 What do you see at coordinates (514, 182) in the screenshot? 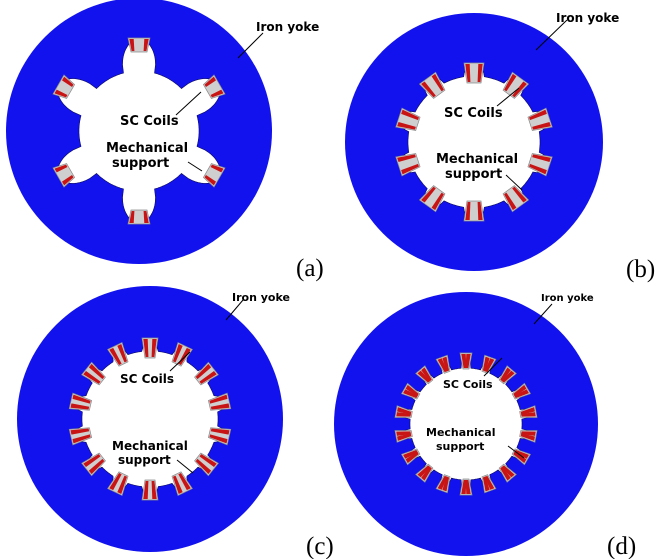
I see `mechanical-support-leader` at bounding box center [514, 182].